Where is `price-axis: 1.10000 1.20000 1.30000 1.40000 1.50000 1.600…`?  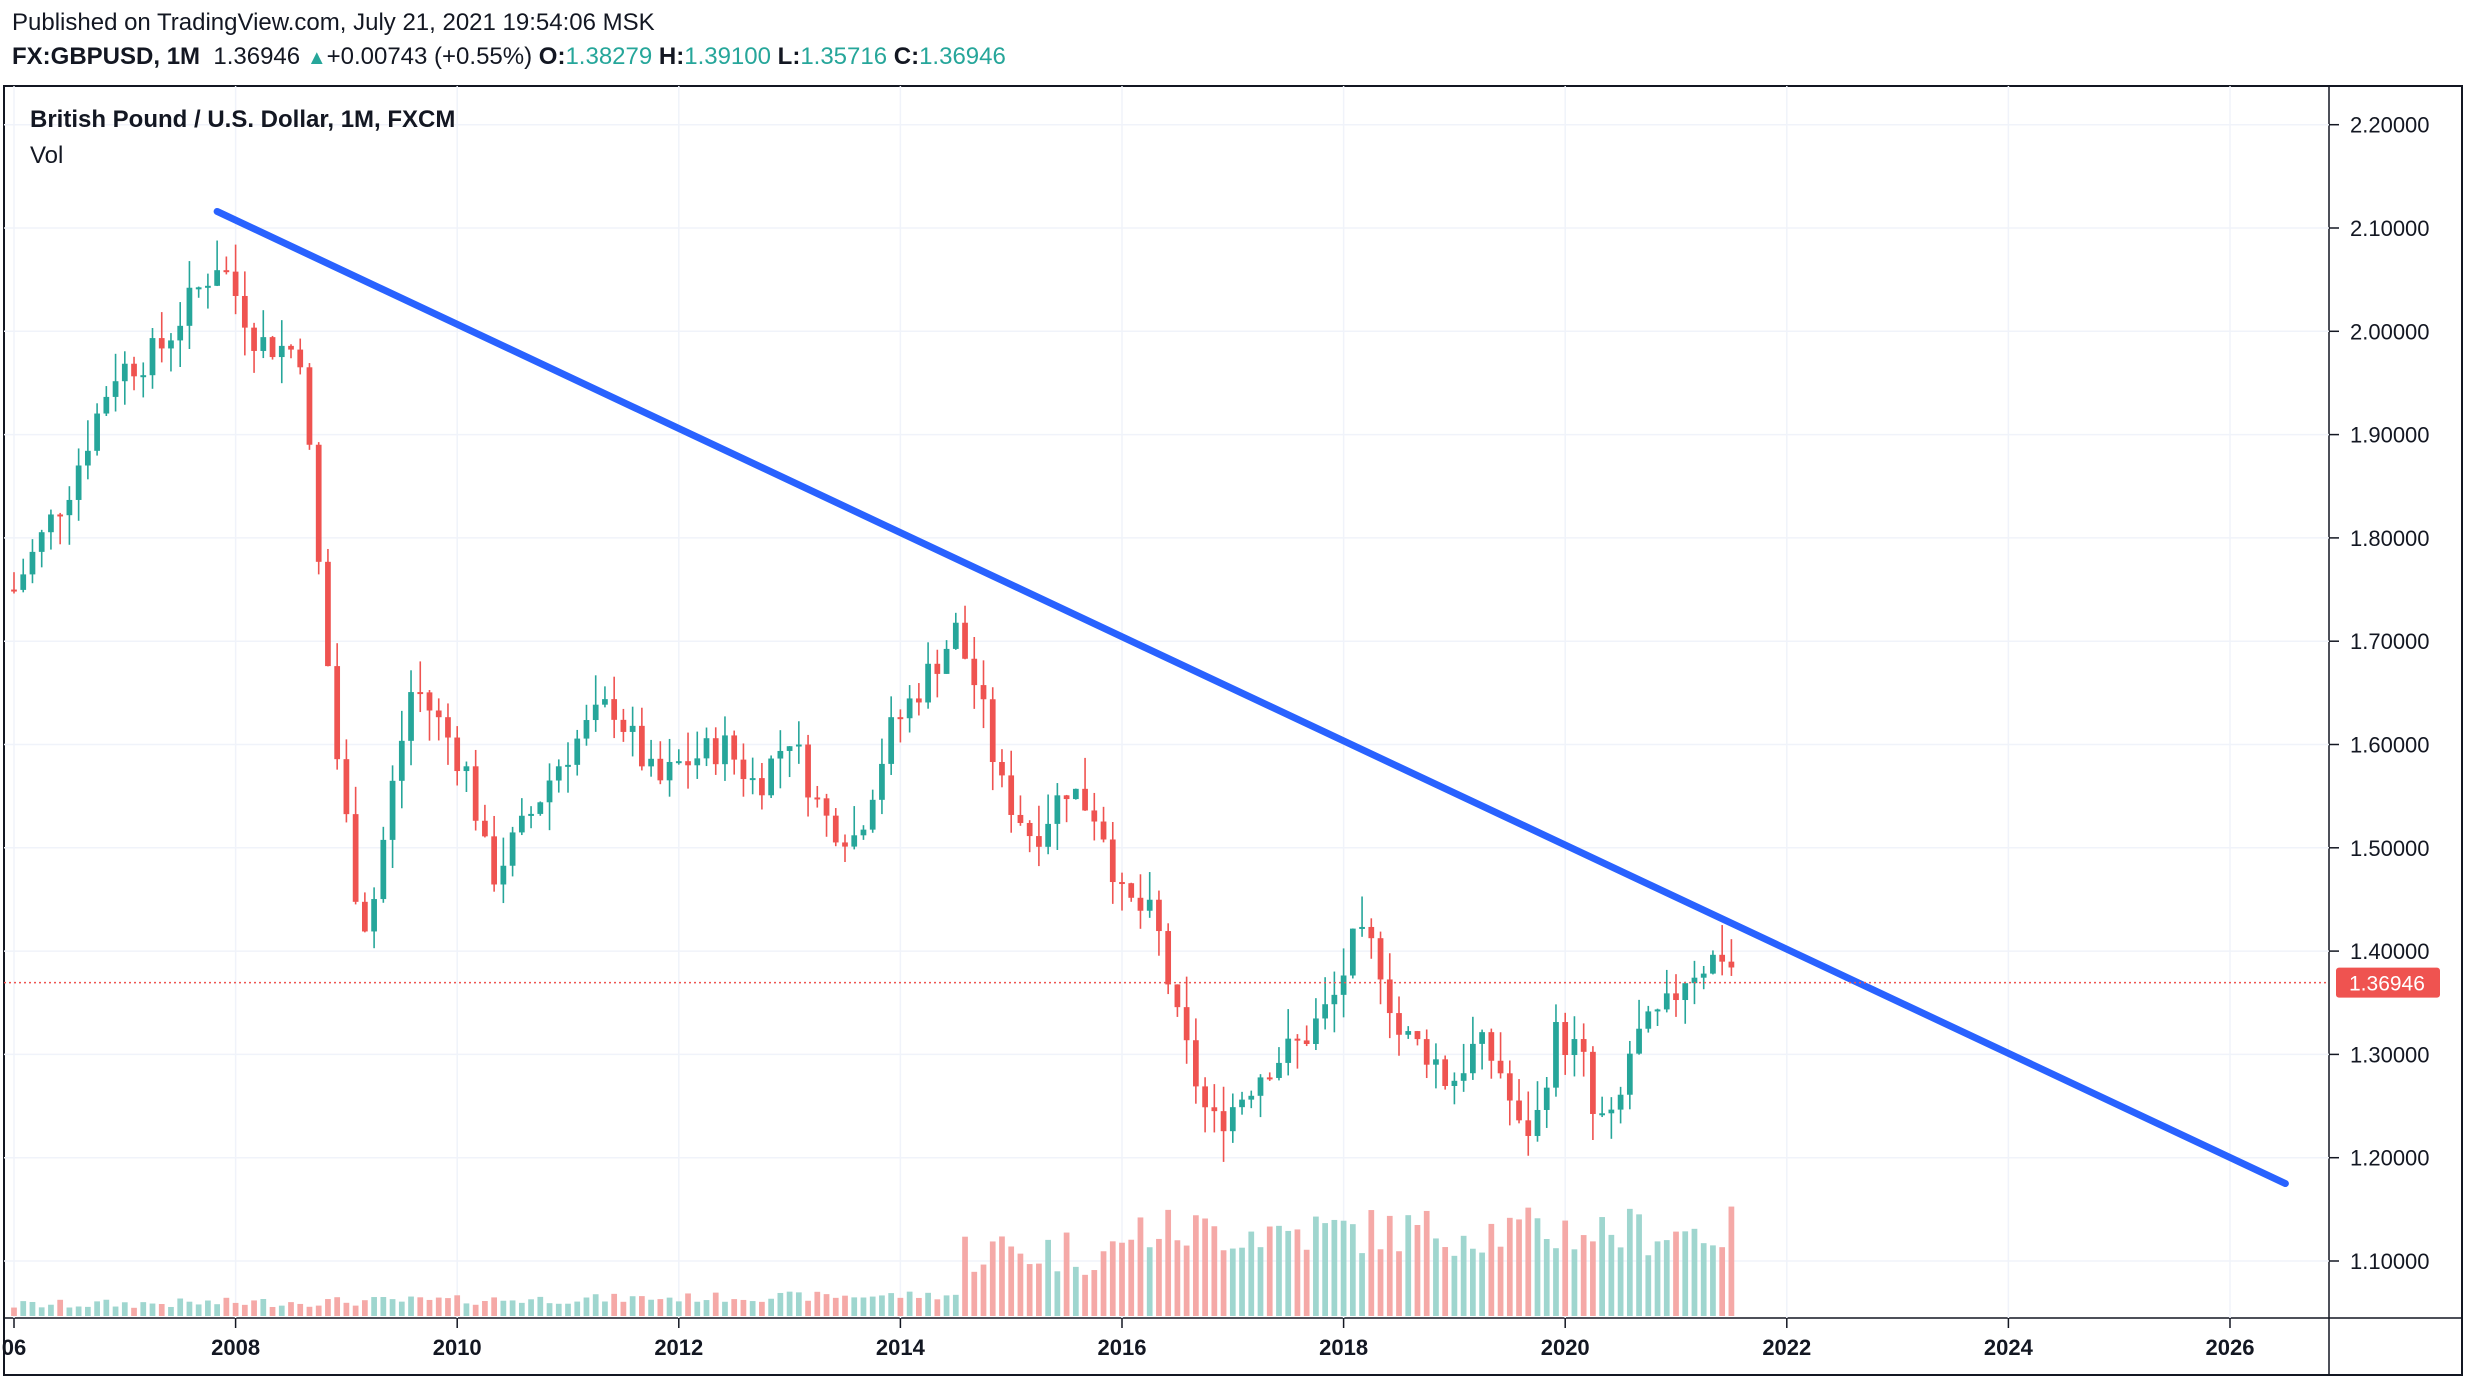
price-axis: 1.10000 1.20000 1.30000 1.40000 1.50000 1.600… is located at coordinates (2379, 693).